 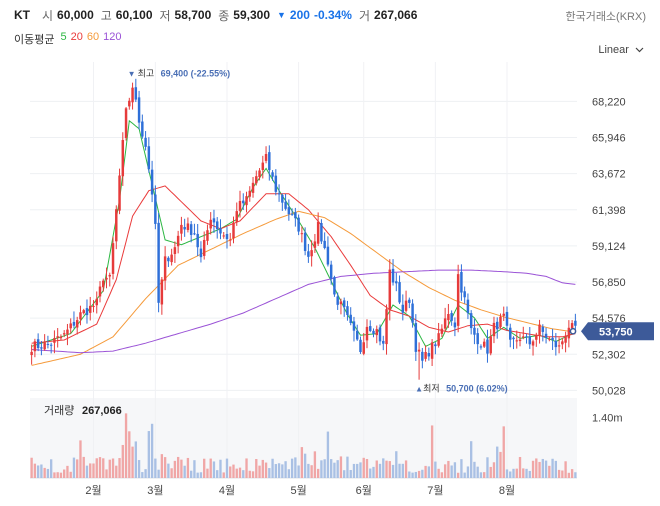 I want to click on scale-mode-dropdown: Linear, so click(x=621, y=50).